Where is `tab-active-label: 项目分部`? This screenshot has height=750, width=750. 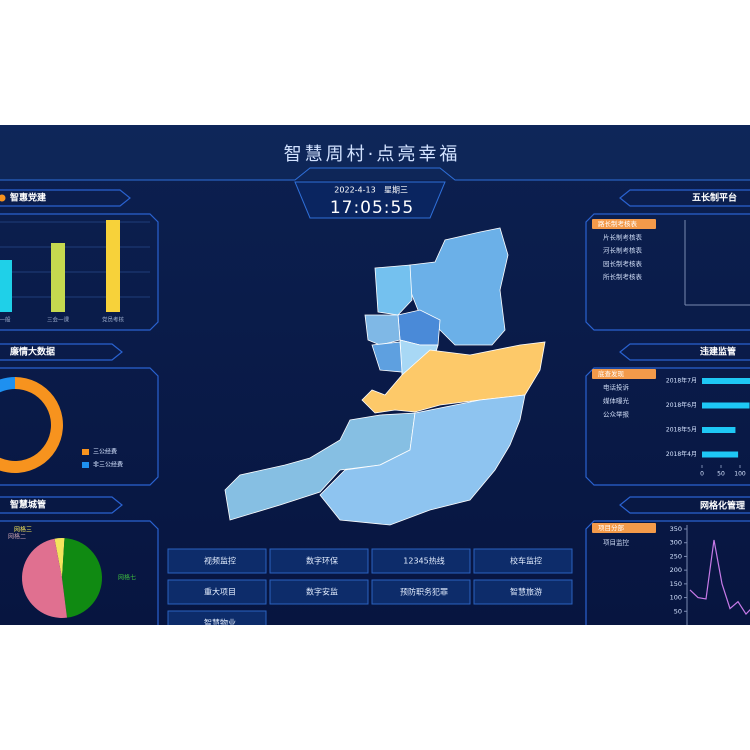 tab-active-label: 项目分部 is located at coordinates (611, 527).